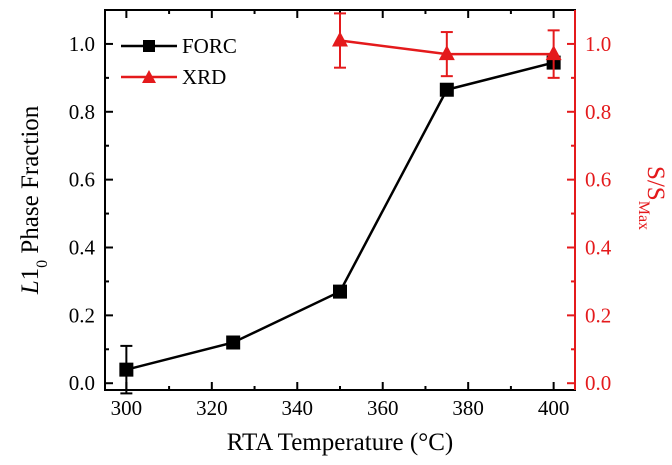 This screenshot has width=672, height=465. What do you see at coordinates (82, 180) in the screenshot?
I see `y-left-tick-label: 0.6` at bounding box center [82, 180].